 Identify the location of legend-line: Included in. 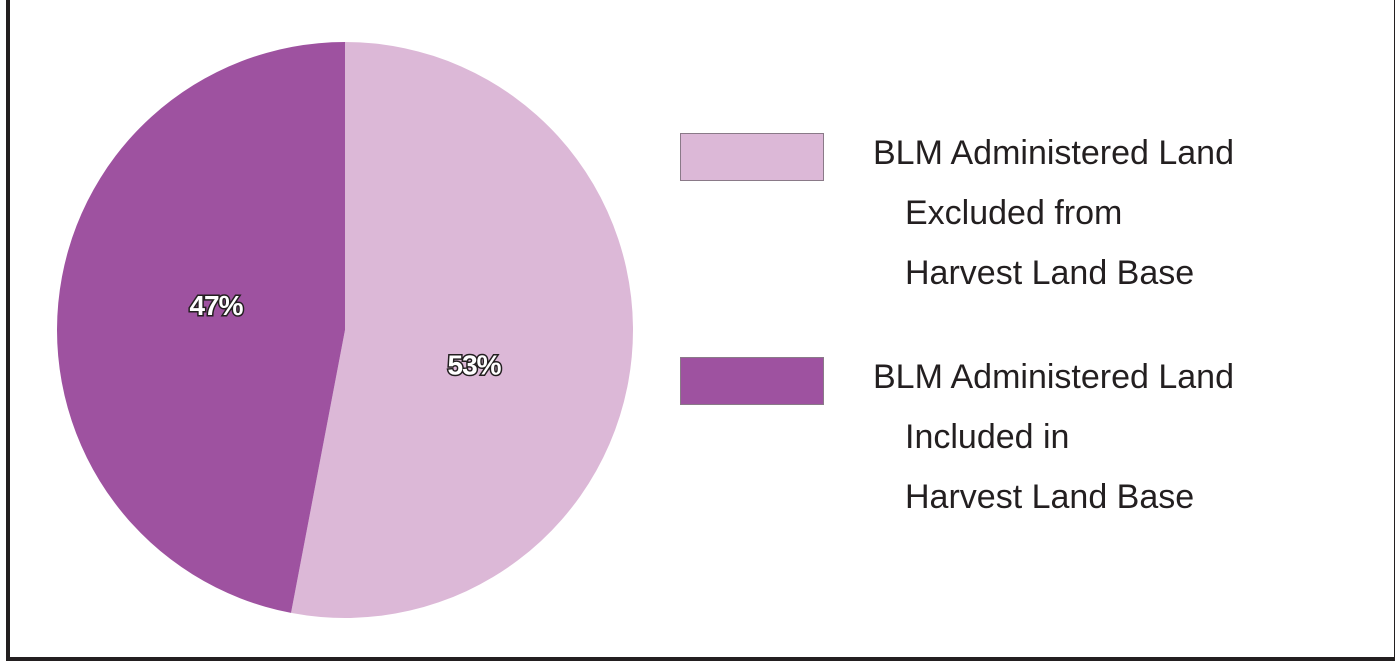
(987, 437).